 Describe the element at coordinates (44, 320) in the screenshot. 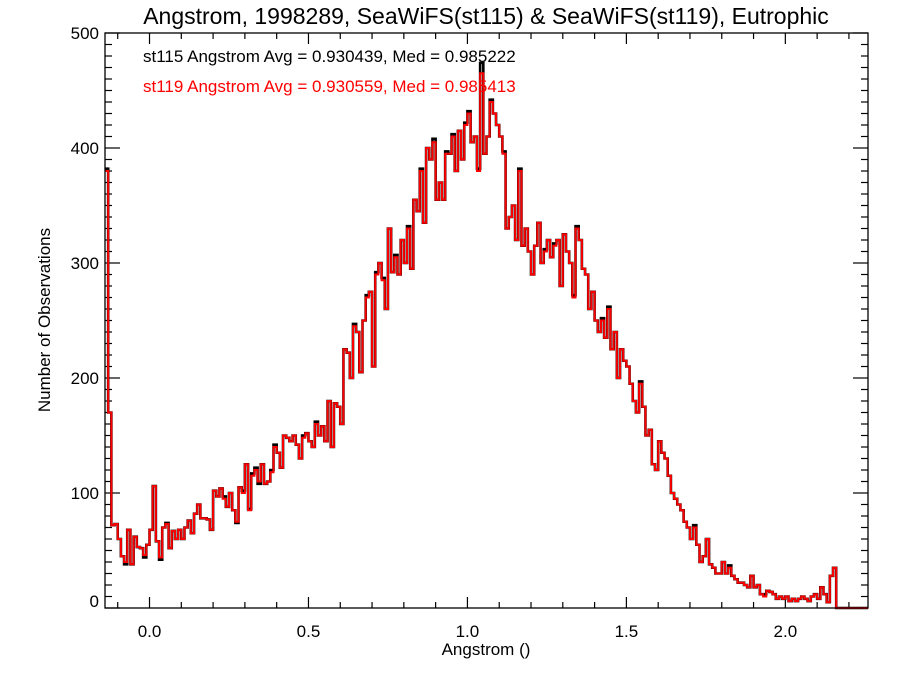

I see `y-axis-label: Number of Observations` at that location.